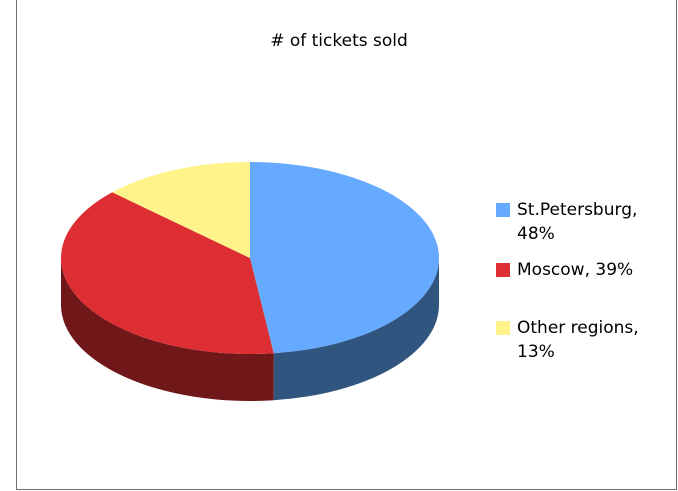  I want to click on legend-swatch-moscow, so click(503, 270).